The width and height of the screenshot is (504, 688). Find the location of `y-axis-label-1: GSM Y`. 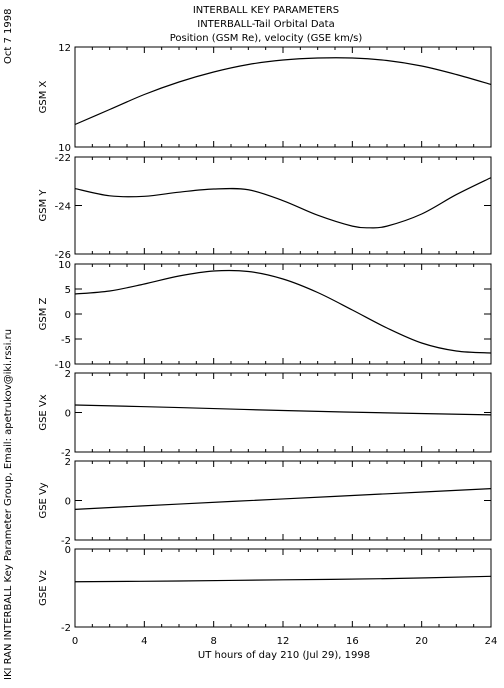

y-axis-label-1: GSM Y is located at coordinates (43, 205).